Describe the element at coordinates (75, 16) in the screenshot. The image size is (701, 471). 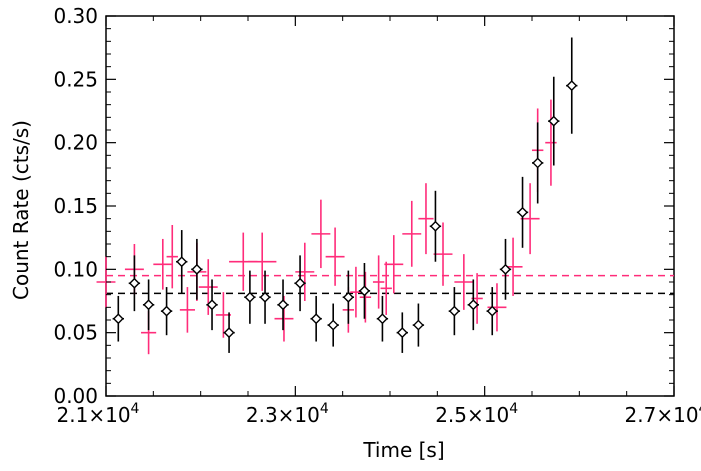
I see `y-tick-label: 0.30` at that location.